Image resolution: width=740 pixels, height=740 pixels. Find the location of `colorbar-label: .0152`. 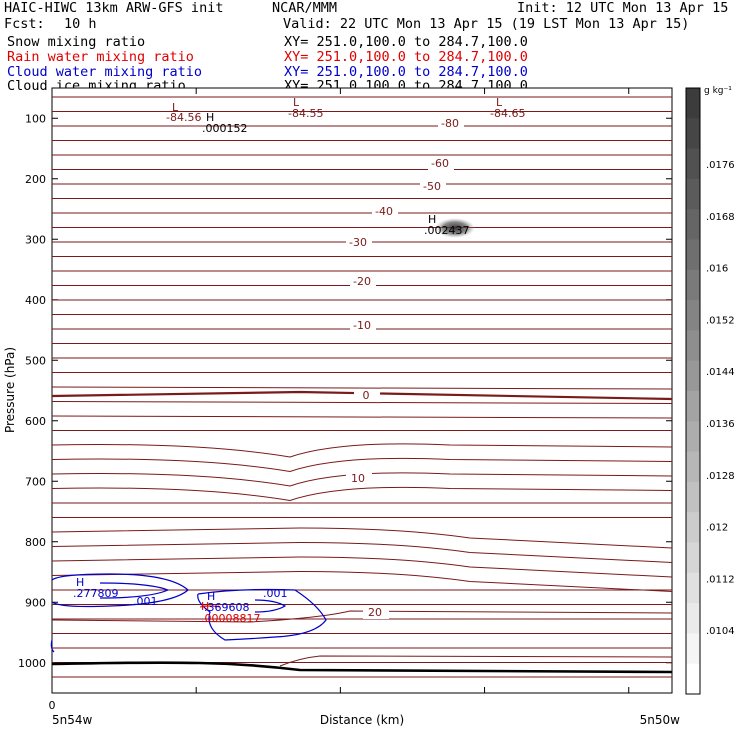

colorbar-label: .0152 is located at coordinates (720, 320).